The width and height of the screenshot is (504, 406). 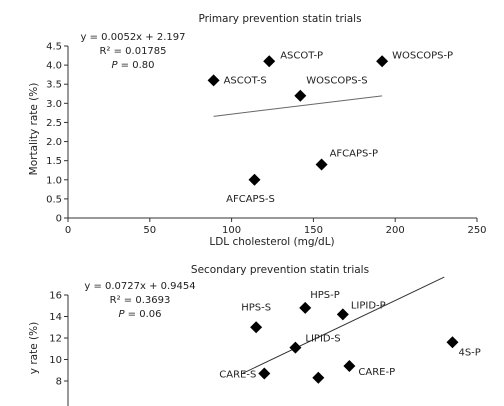 What do you see at coordinates (133, 37) in the screenshot?
I see `regression-equation: y = 0.0052x + 2.197` at bounding box center [133, 37].